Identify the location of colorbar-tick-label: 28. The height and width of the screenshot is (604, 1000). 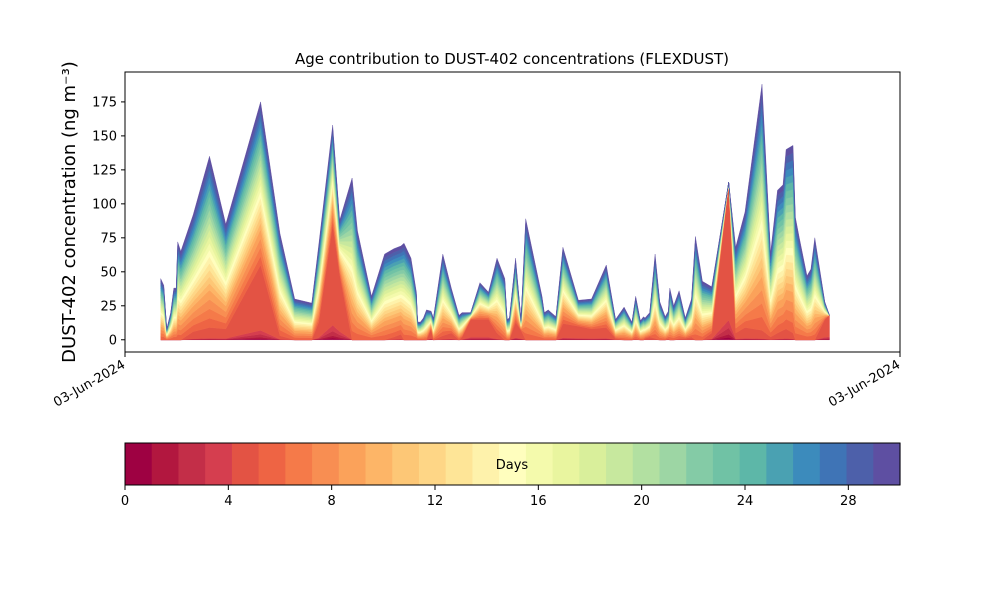
(848, 501).